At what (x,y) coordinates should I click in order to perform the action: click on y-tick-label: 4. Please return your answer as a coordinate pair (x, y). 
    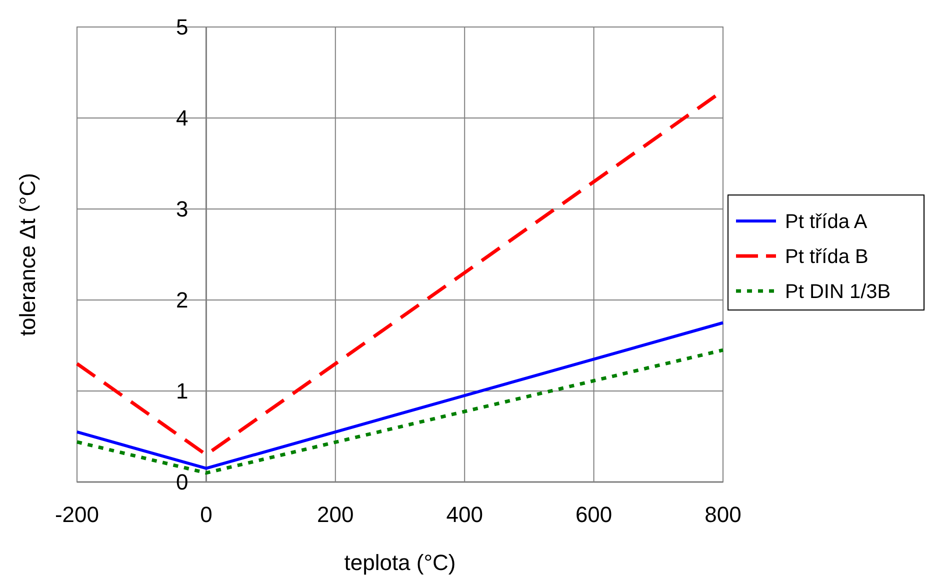
    Looking at the image, I should click on (182, 118).